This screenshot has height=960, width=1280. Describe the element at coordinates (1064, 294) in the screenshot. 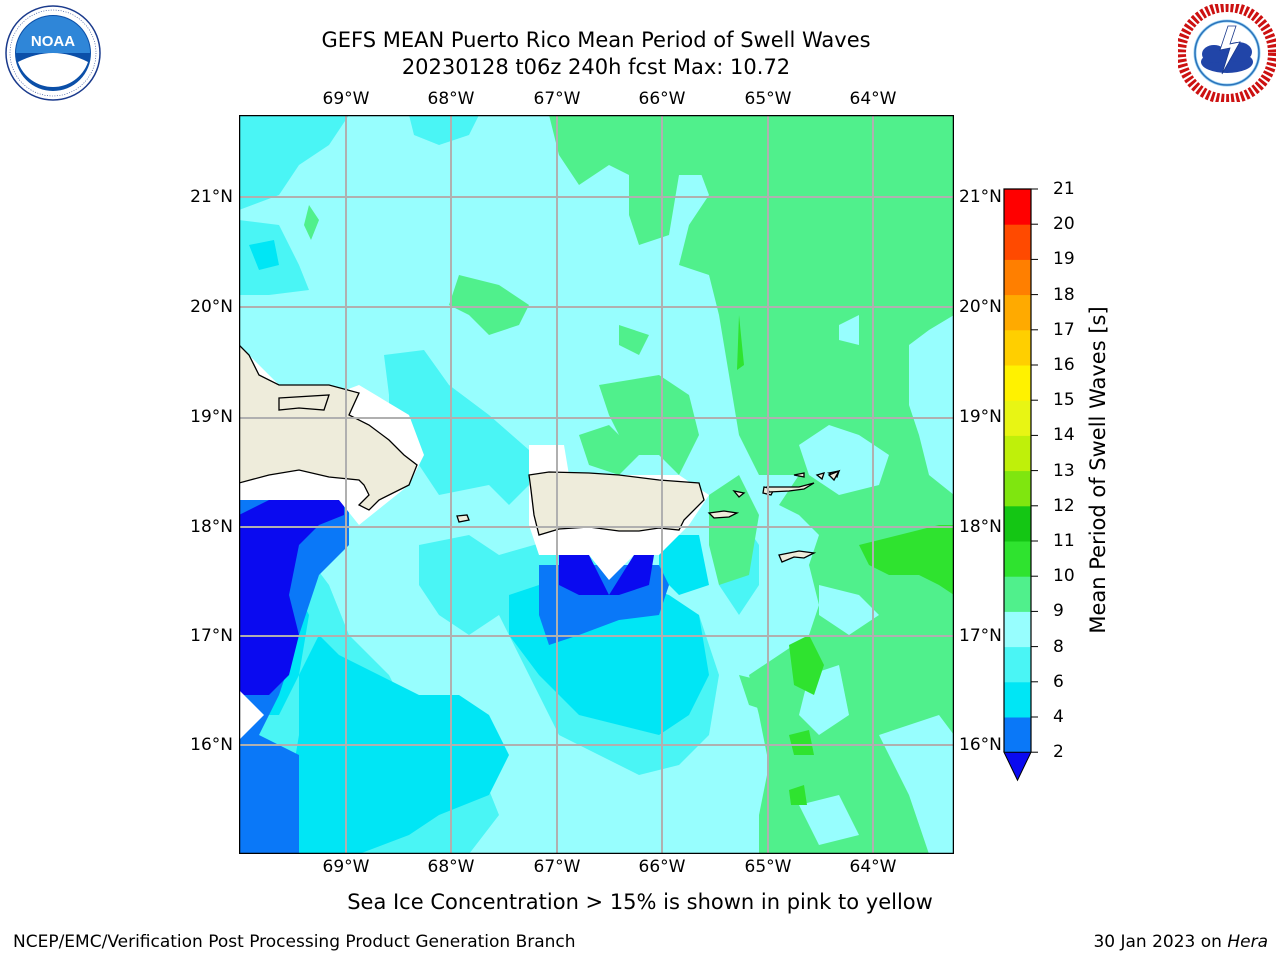

I see `colorbar-tick-label: 18` at that location.